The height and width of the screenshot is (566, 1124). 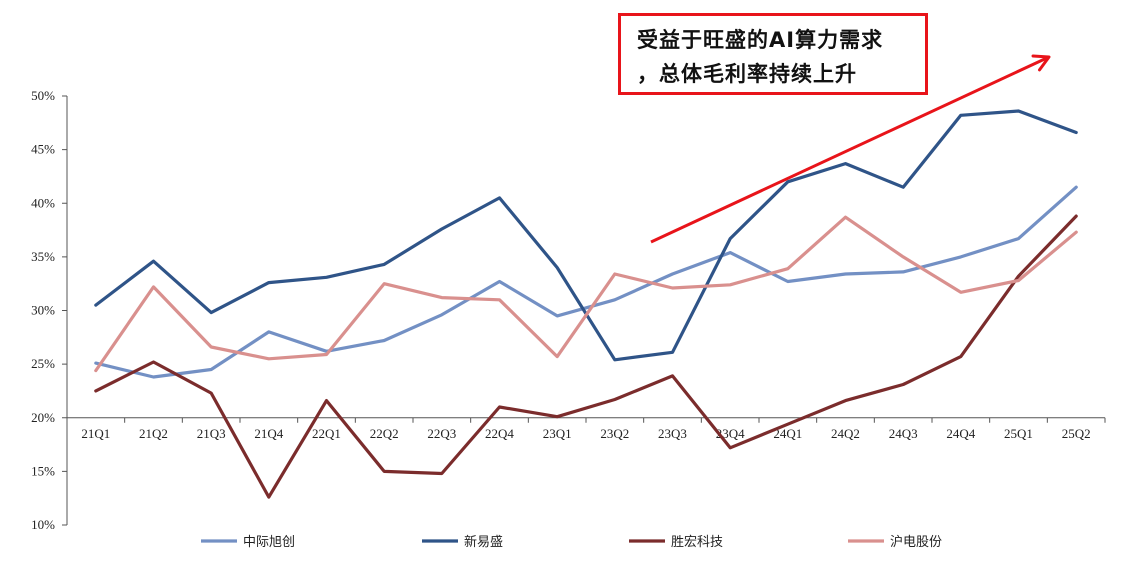 I want to click on x-tick-label: 24Q1, so click(x=787, y=433).